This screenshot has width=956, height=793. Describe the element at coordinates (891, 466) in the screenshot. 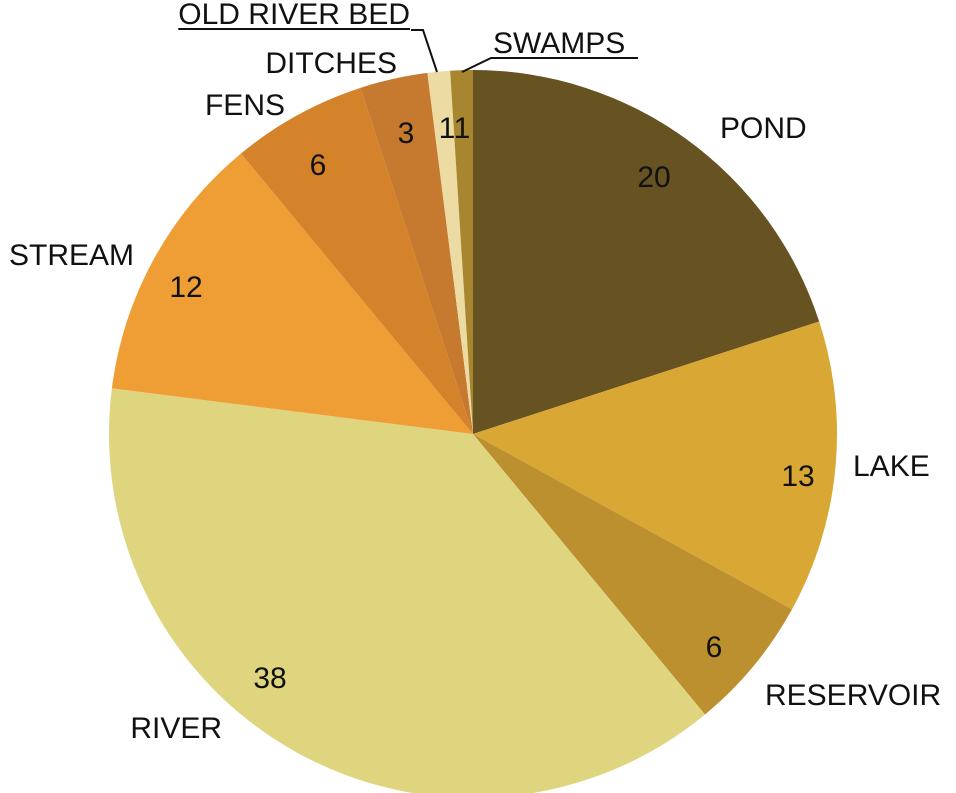

I see `category-label-lake: LAKE` at that location.